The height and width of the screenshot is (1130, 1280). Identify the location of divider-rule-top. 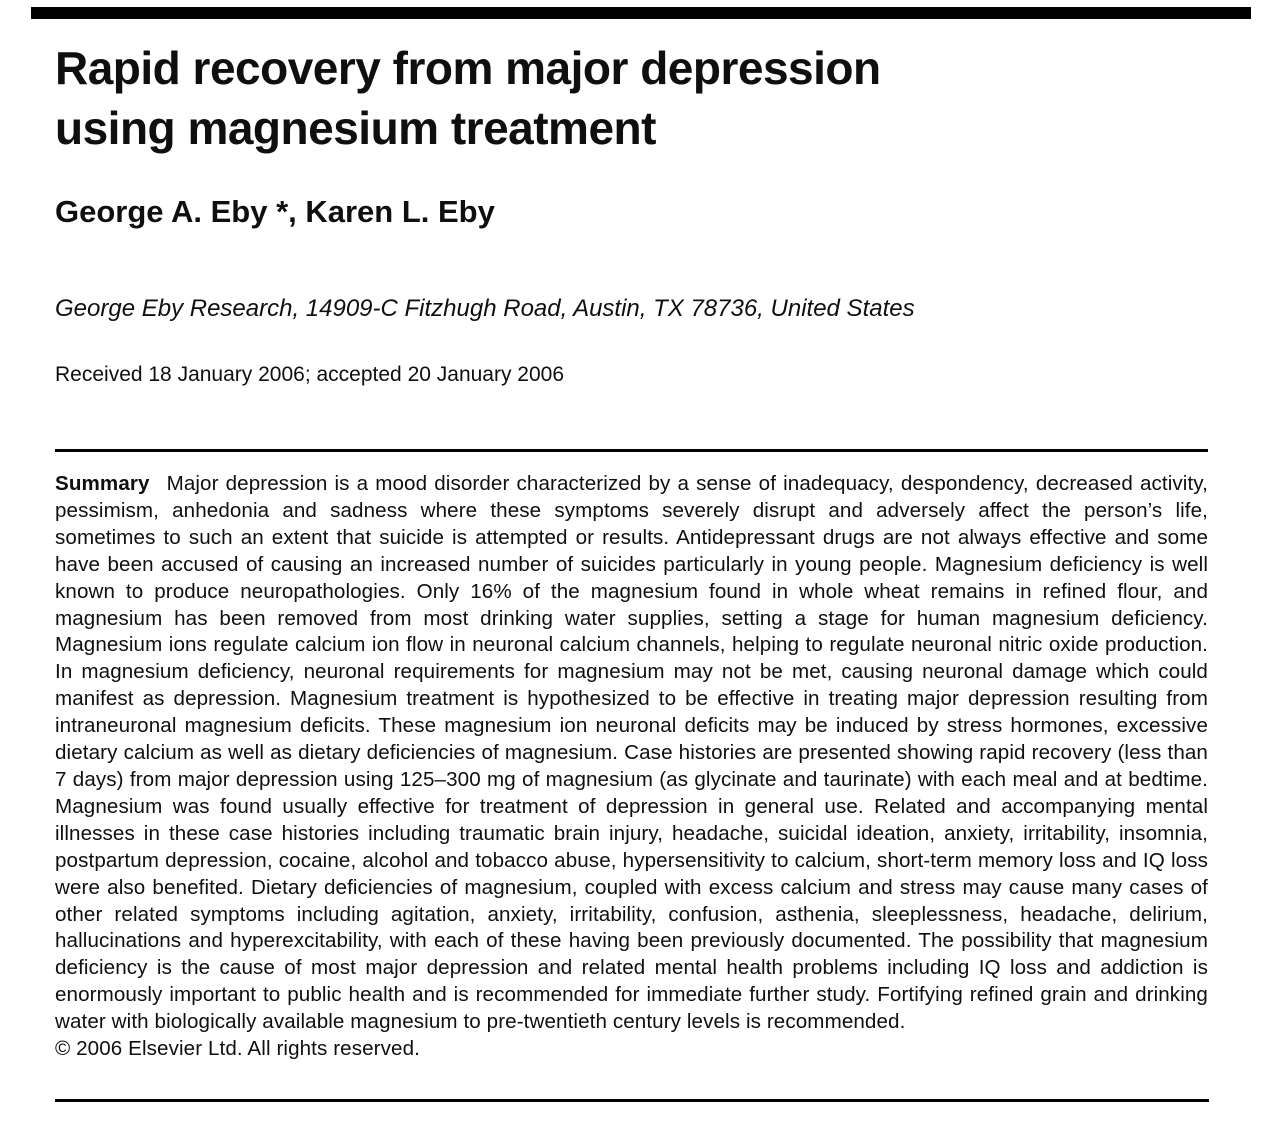
(631, 450).